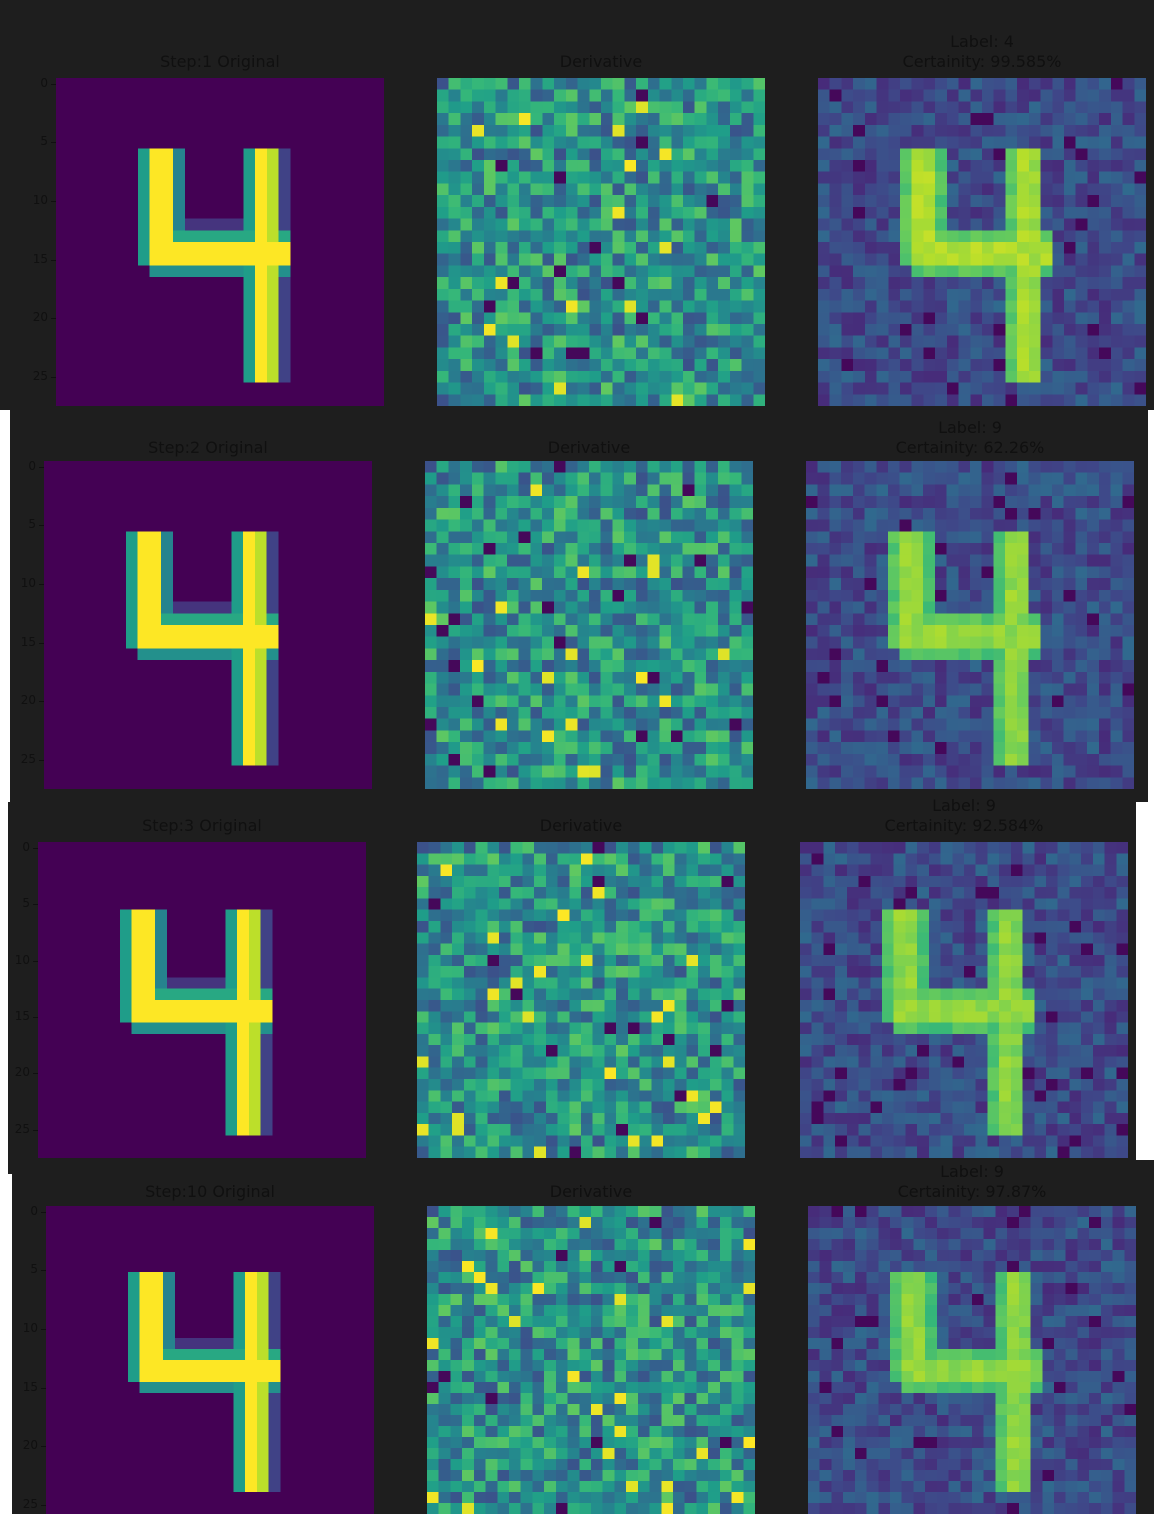 This screenshot has width=1154, height=1514. I want to click on panel-title: Step:10 Original, so click(210, 1191).